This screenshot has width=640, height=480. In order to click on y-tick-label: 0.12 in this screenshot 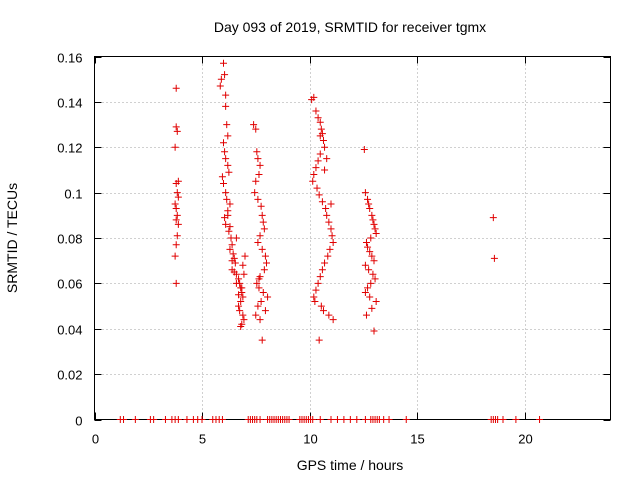, I will do `click(69, 148)`.